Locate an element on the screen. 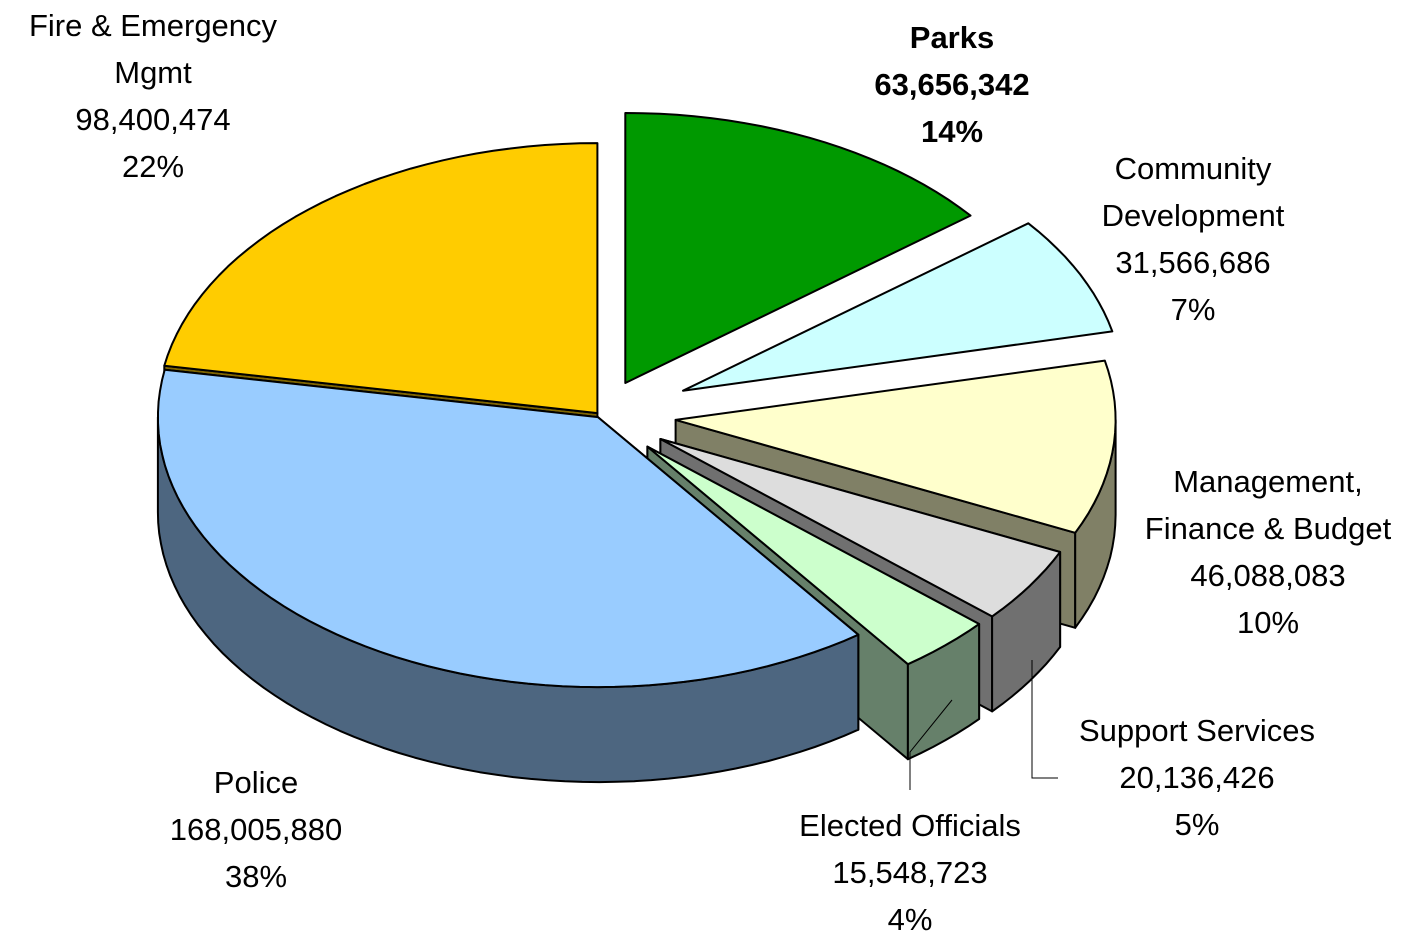 This screenshot has width=1416, height=938. label-fire-value: 98,400,474 is located at coordinates (153, 119).